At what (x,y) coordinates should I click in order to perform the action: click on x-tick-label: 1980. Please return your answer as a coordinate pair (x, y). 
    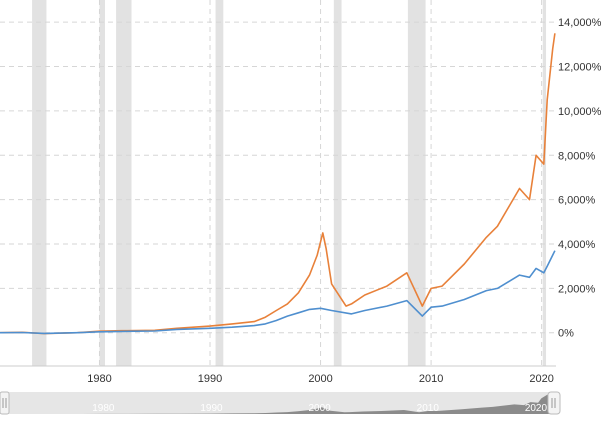
    Looking at the image, I should click on (99, 379).